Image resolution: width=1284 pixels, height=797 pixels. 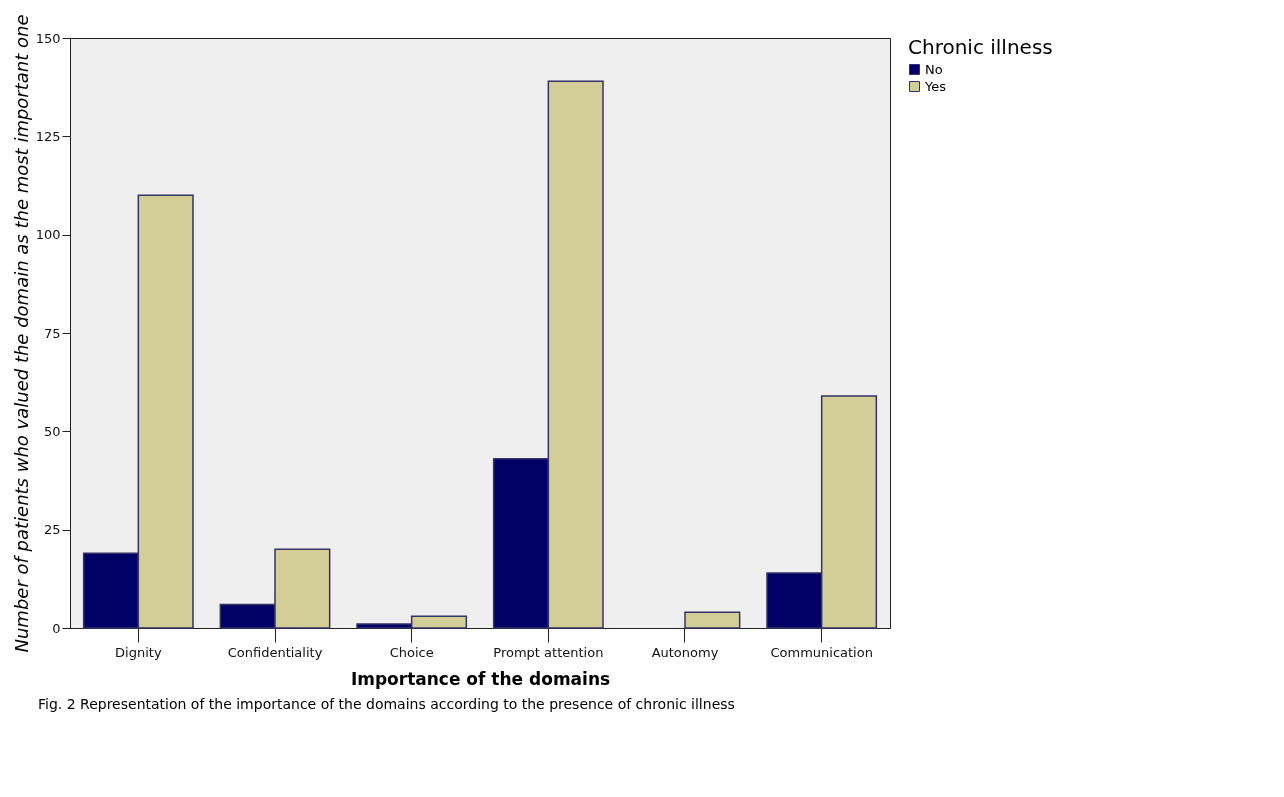 I want to click on y-tick-label: 50, so click(x=52, y=431).